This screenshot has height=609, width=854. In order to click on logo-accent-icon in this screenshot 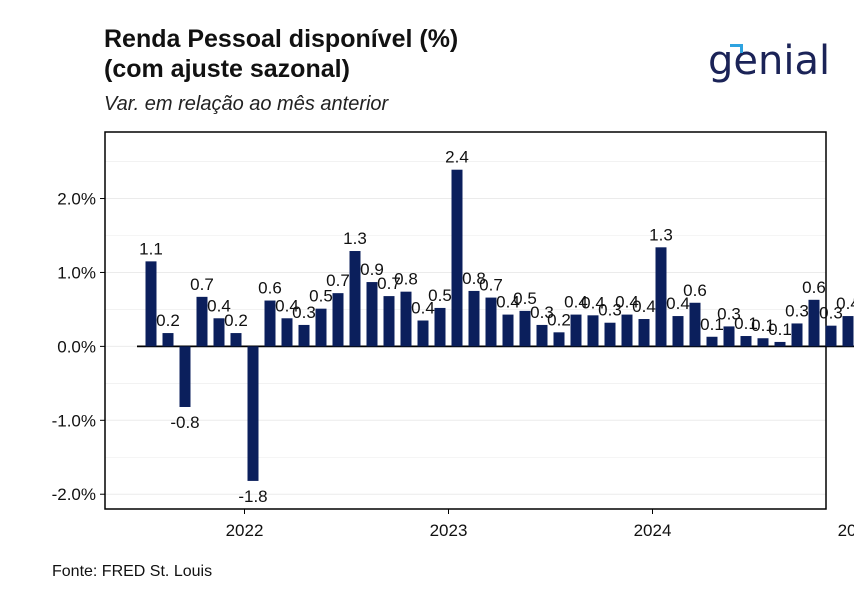, I will do `click(736, 48)`.